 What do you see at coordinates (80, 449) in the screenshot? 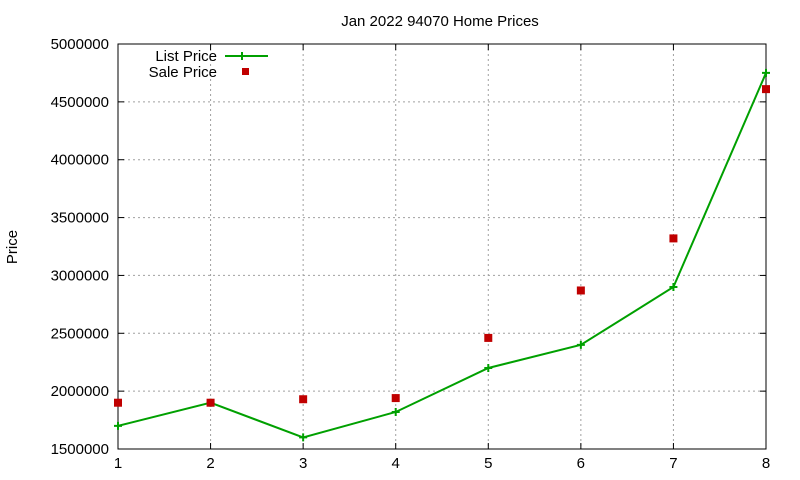
I see `y-tick-label: 1500000` at bounding box center [80, 449].